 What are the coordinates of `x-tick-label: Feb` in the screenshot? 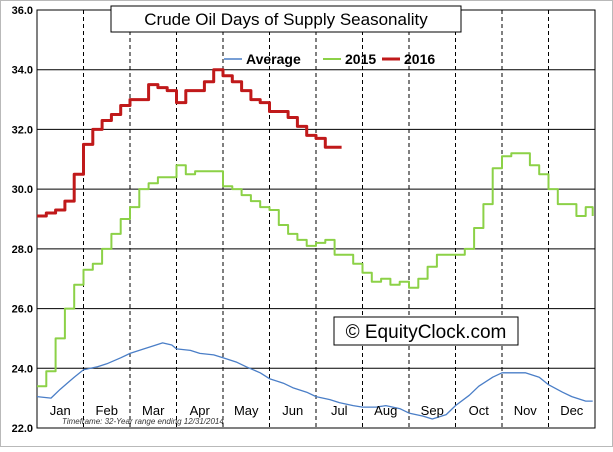 It's located at (107, 410).